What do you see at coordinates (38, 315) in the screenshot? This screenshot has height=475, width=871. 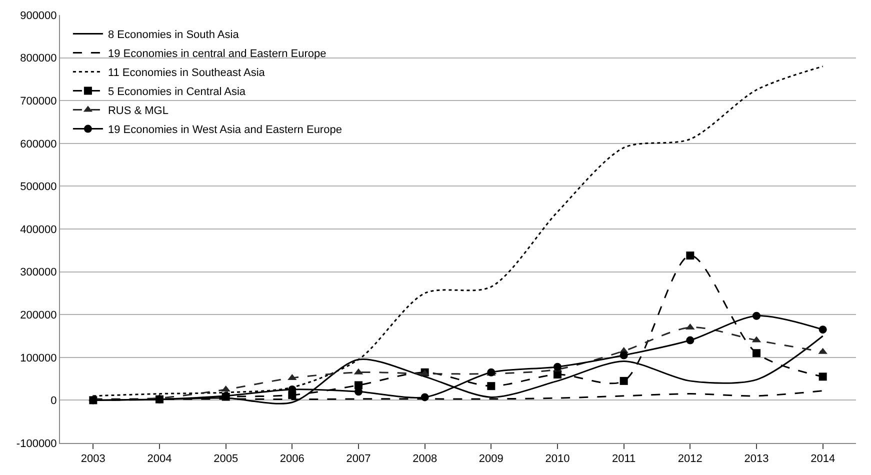 I see `y-tick-label: 200000` at bounding box center [38, 315].